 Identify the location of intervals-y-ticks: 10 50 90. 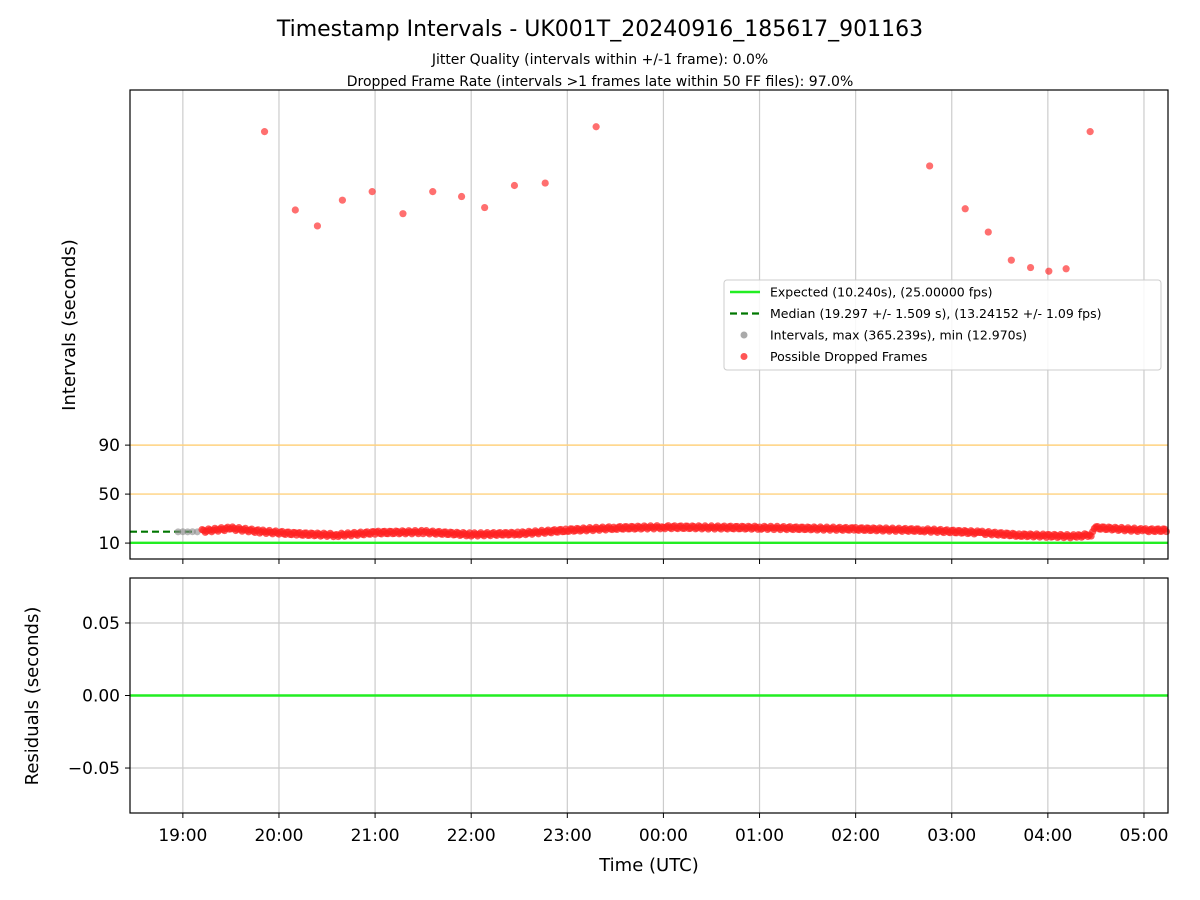
(114, 495).